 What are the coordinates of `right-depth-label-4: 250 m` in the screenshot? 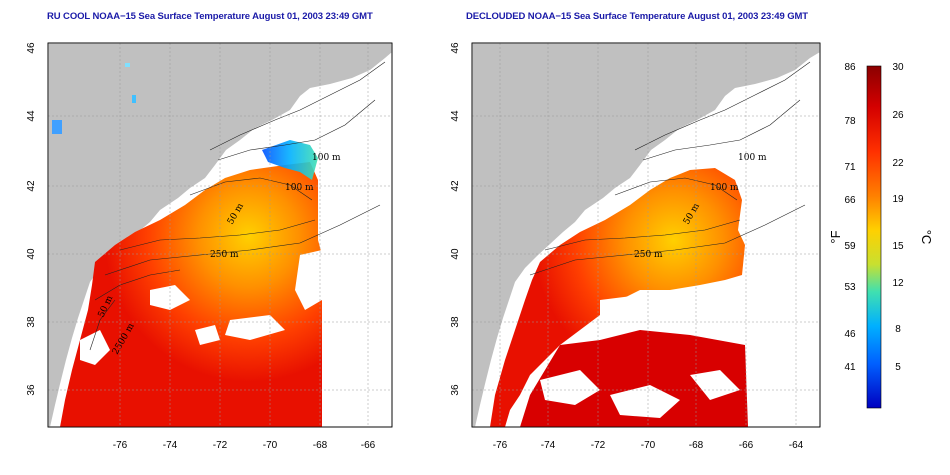 It's located at (648, 255).